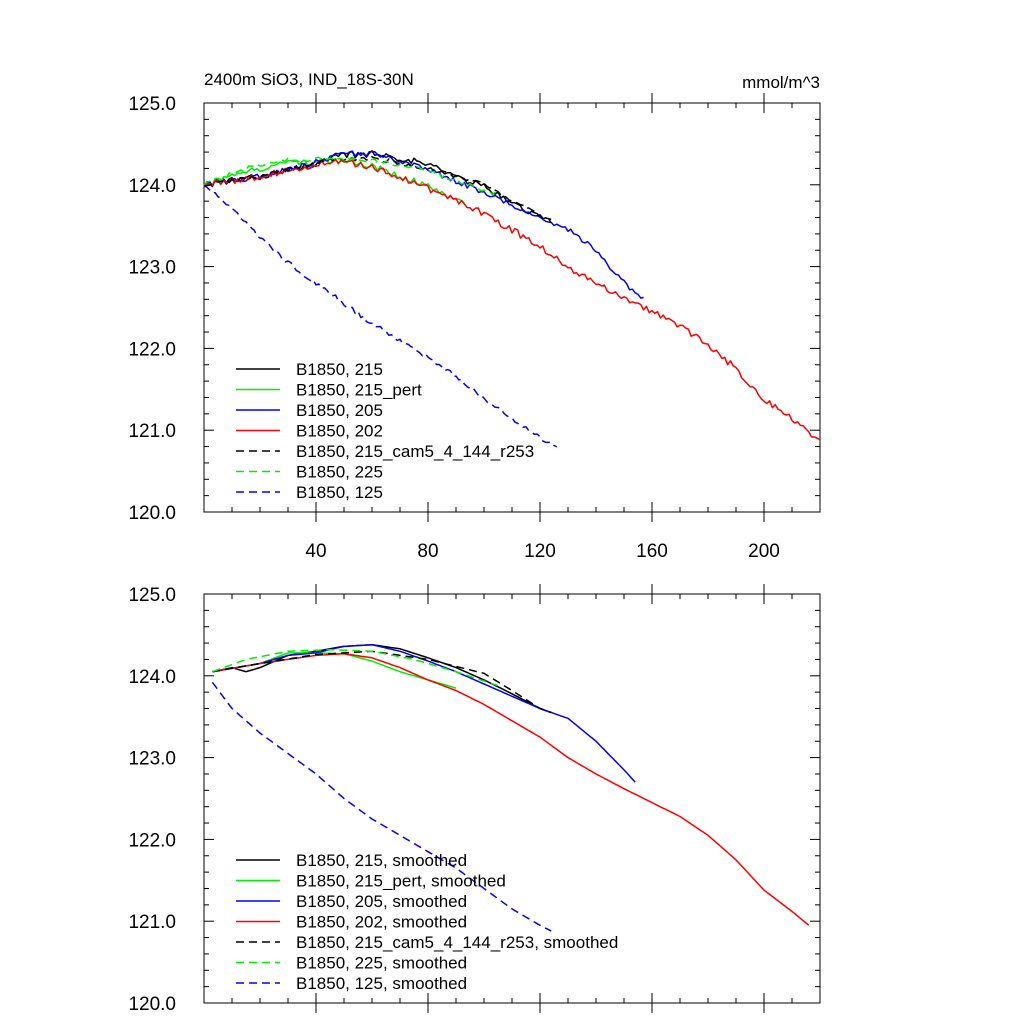 This screenshot has width=1024, height=1024. I want to click on legend-label: B1850, 215_cam5_4_144_r253, so click(415, 451).